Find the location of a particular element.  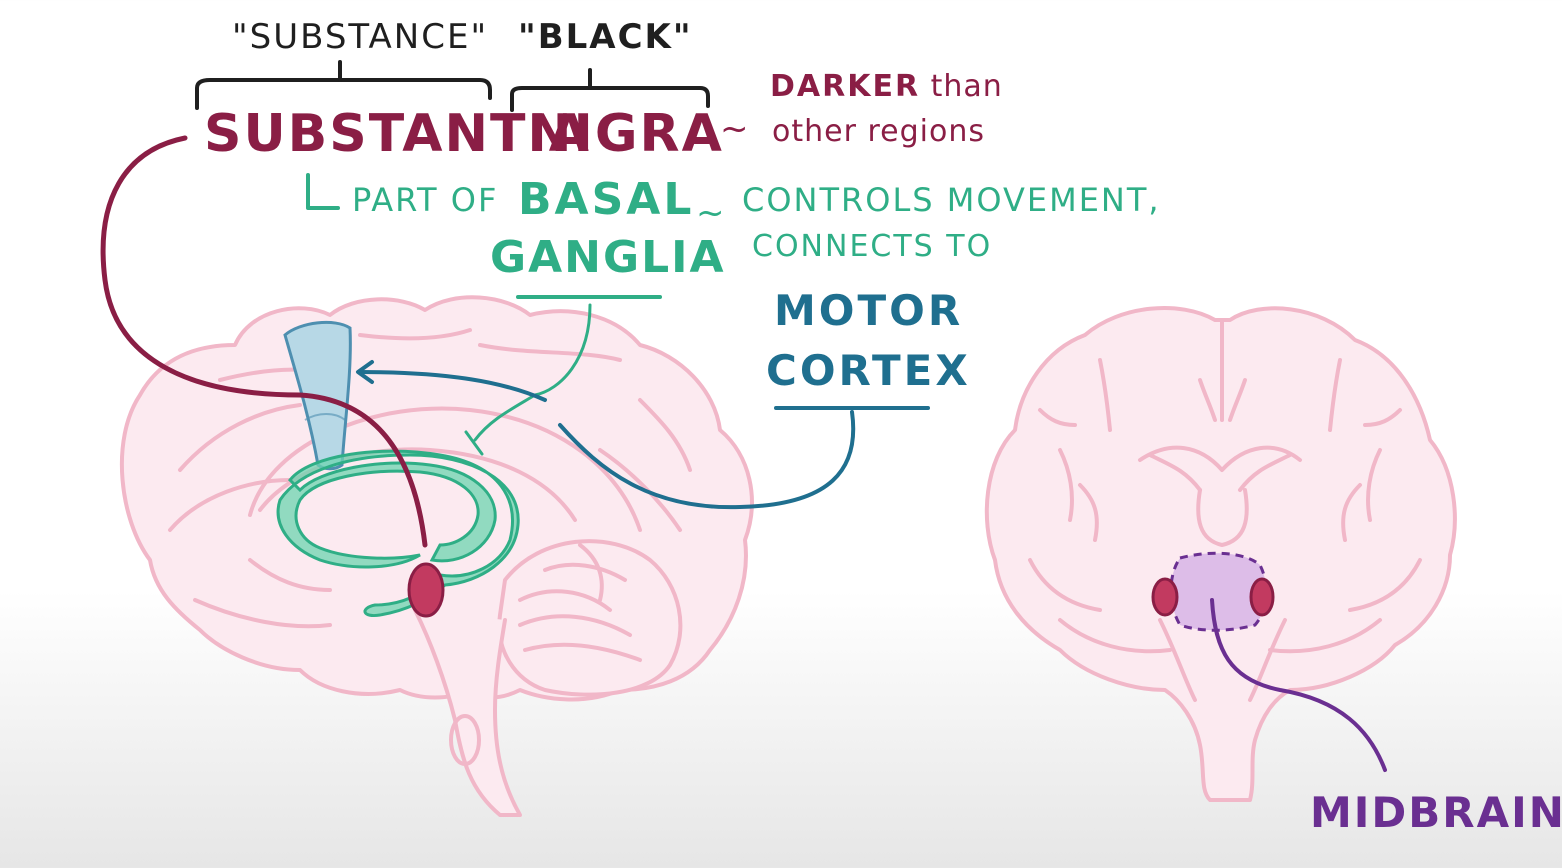

motor-cortex-pointer is located at coordinates (607, 440).